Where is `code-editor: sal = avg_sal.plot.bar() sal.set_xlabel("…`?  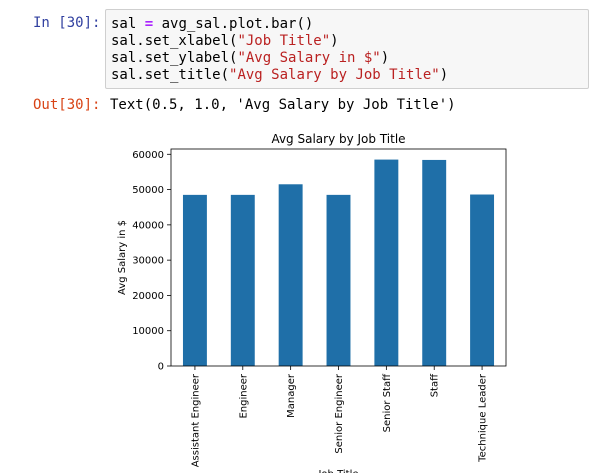 code-editor: sal = avg_sal.plot.bar() sal.set_xlabel("… is located at coordinates (279, 50).